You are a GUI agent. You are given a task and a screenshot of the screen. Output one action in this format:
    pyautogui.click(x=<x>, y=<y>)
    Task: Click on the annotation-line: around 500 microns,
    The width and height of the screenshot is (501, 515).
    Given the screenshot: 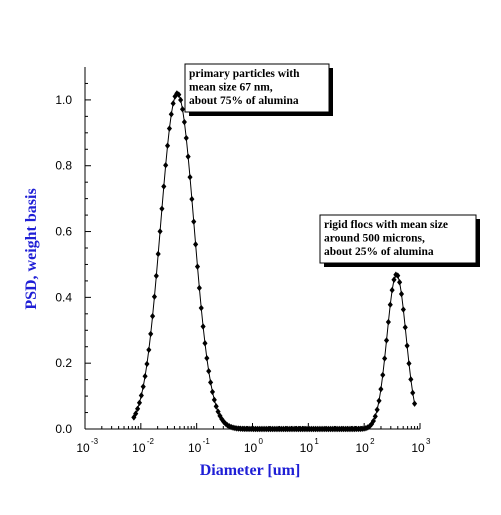 What is the action you would take?
    pyautogui.click(x=374, y=239)
    